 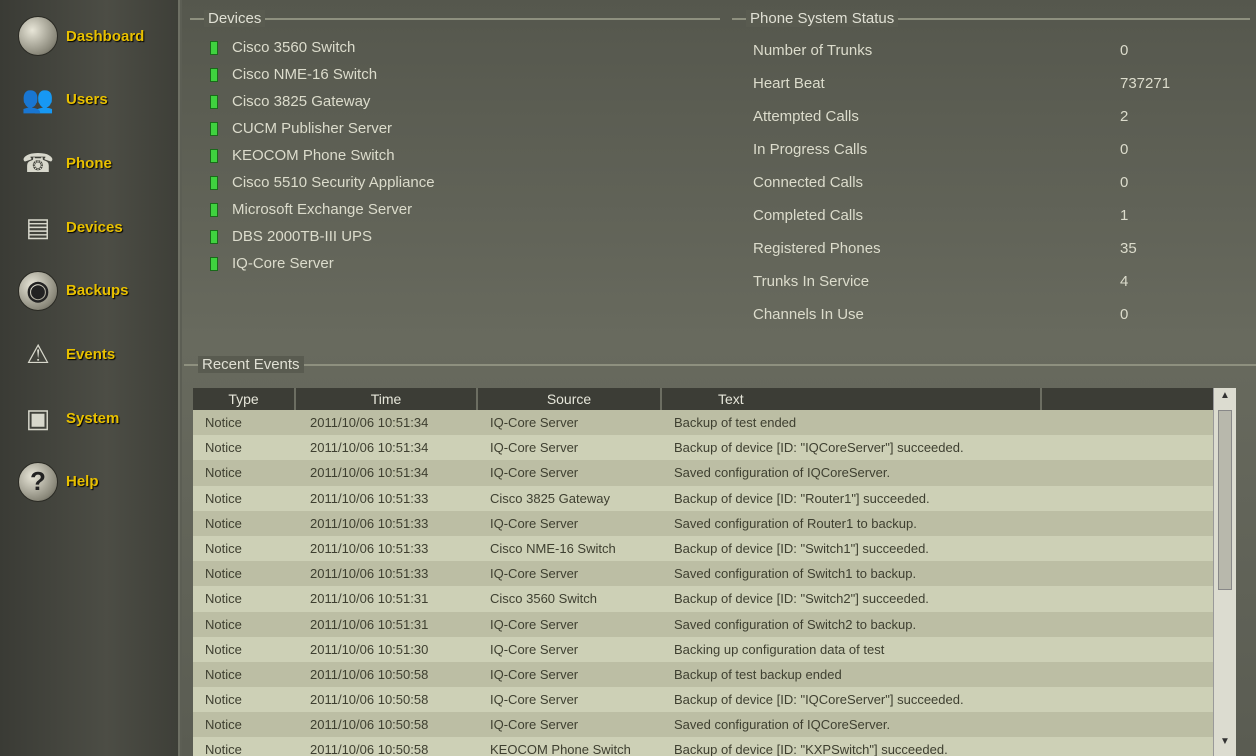 What do you see at coordinates (301, 101) in the screenshot?
I see `device-name: Cisco 3825 Gateway` at bounding box center [301, 101].